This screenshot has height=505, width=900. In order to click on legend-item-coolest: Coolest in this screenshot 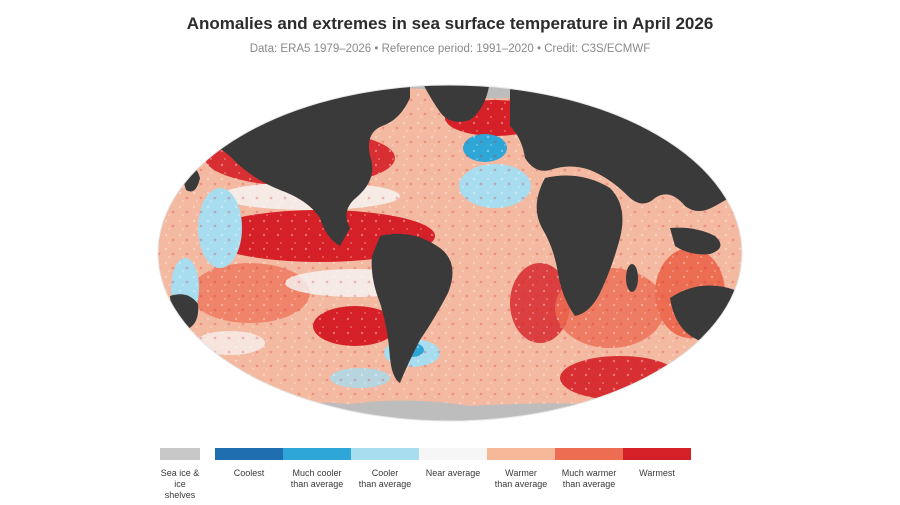, I will do `click(249, 473)`.